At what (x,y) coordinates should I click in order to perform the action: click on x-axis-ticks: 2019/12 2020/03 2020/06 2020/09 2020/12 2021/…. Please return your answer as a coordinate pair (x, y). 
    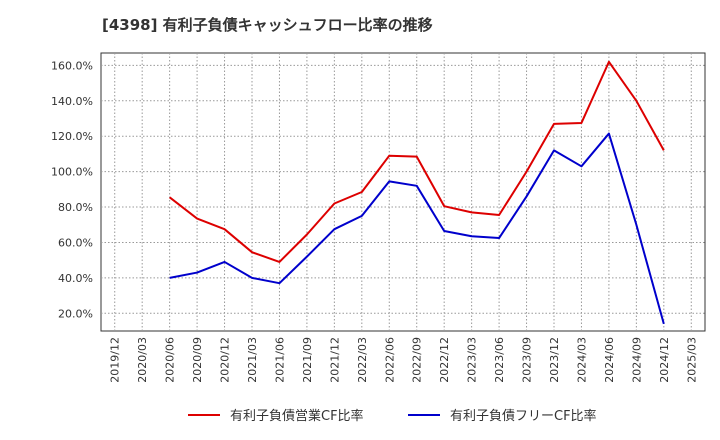
    Looking at the image, I should click on (404, 360).